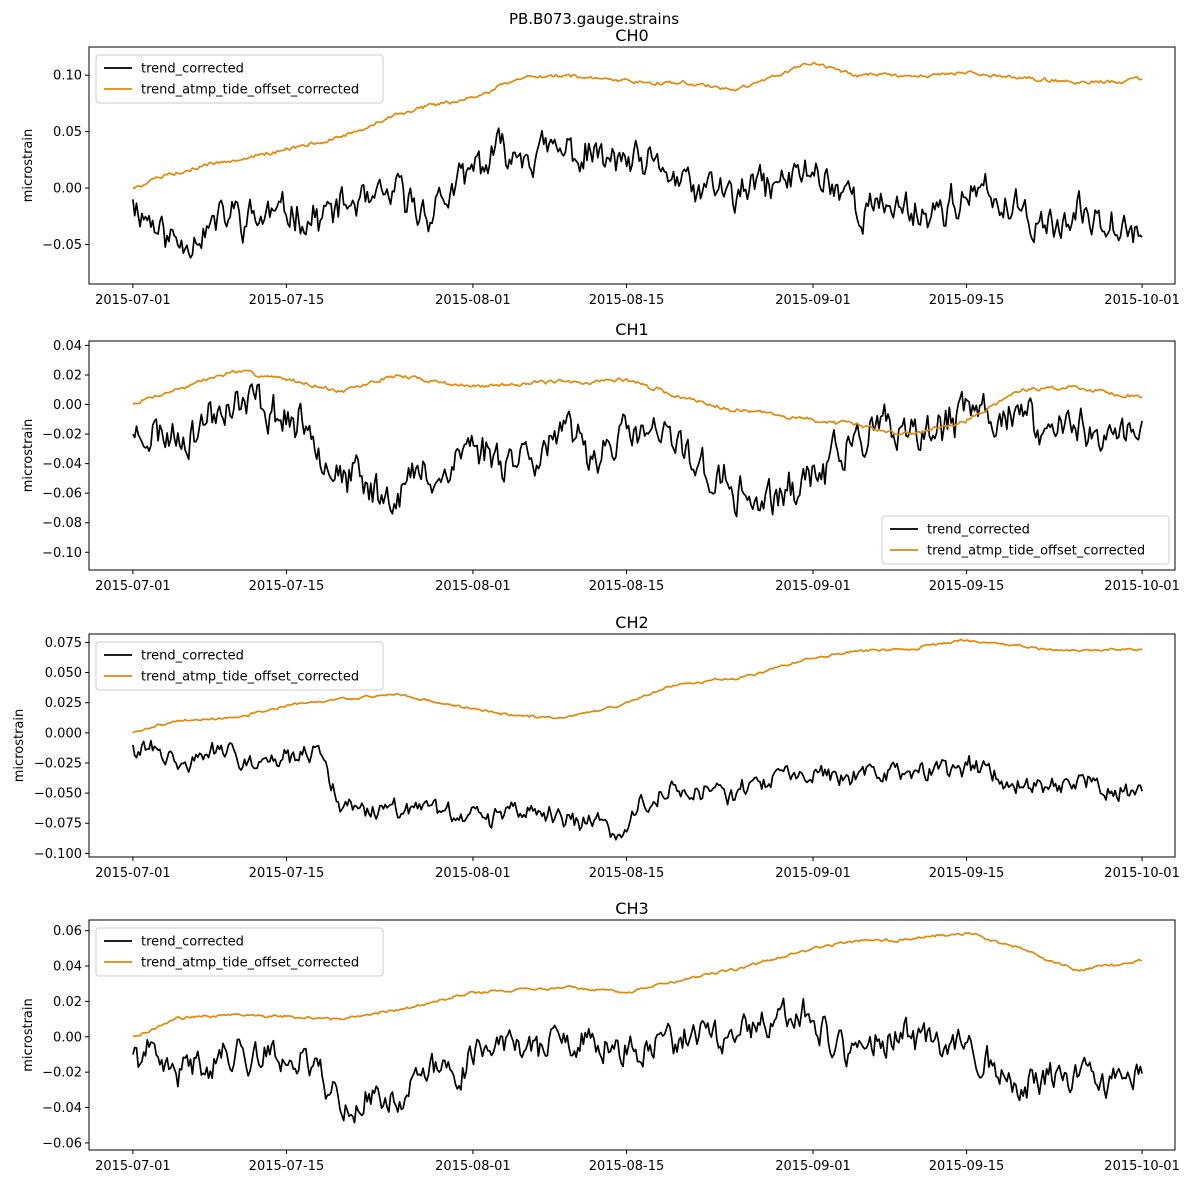  I want to click on panel-title: CH2, so click(631, 622).